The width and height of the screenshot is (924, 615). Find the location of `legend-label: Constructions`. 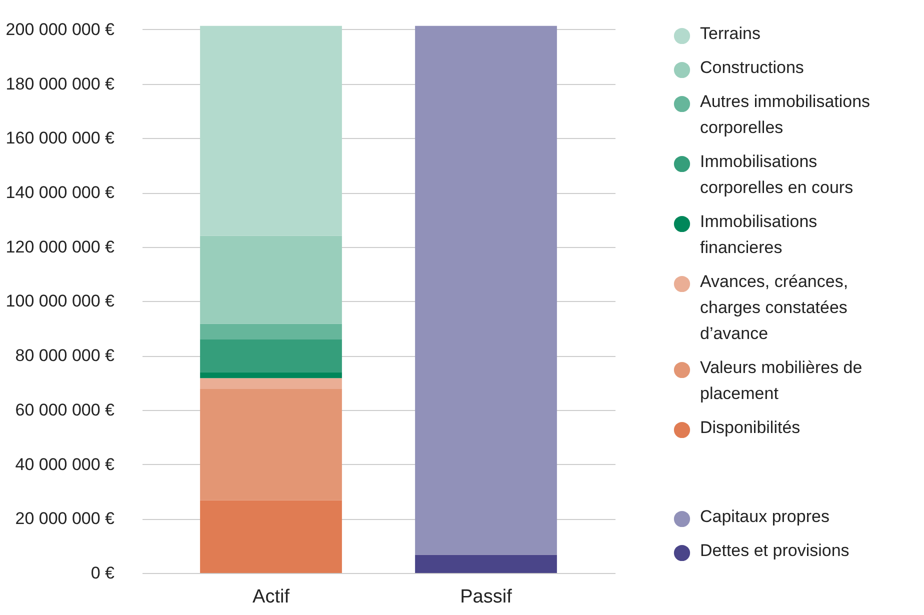

legend-label: Constructions is located at coordinates (752, 67).